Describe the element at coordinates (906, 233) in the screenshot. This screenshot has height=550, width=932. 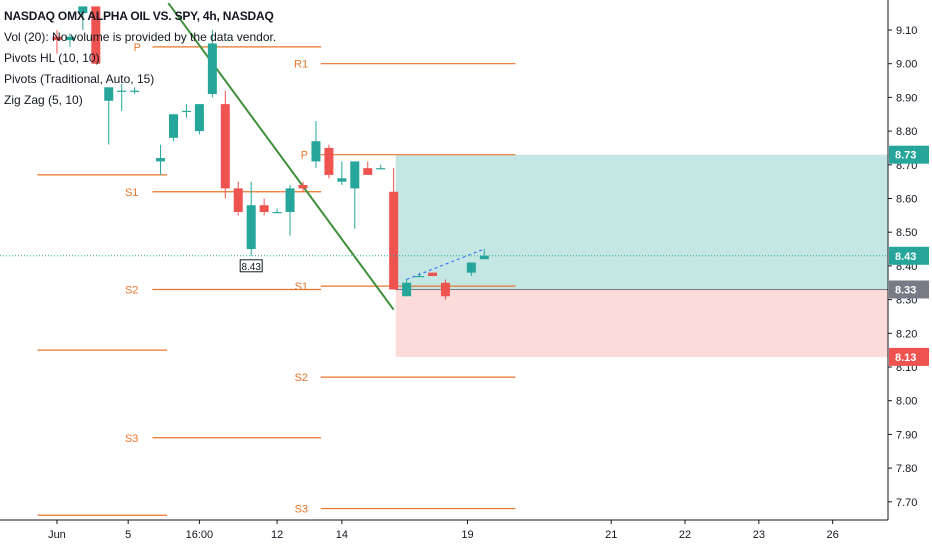
I see `y-tick-label: 8.50` at that location.